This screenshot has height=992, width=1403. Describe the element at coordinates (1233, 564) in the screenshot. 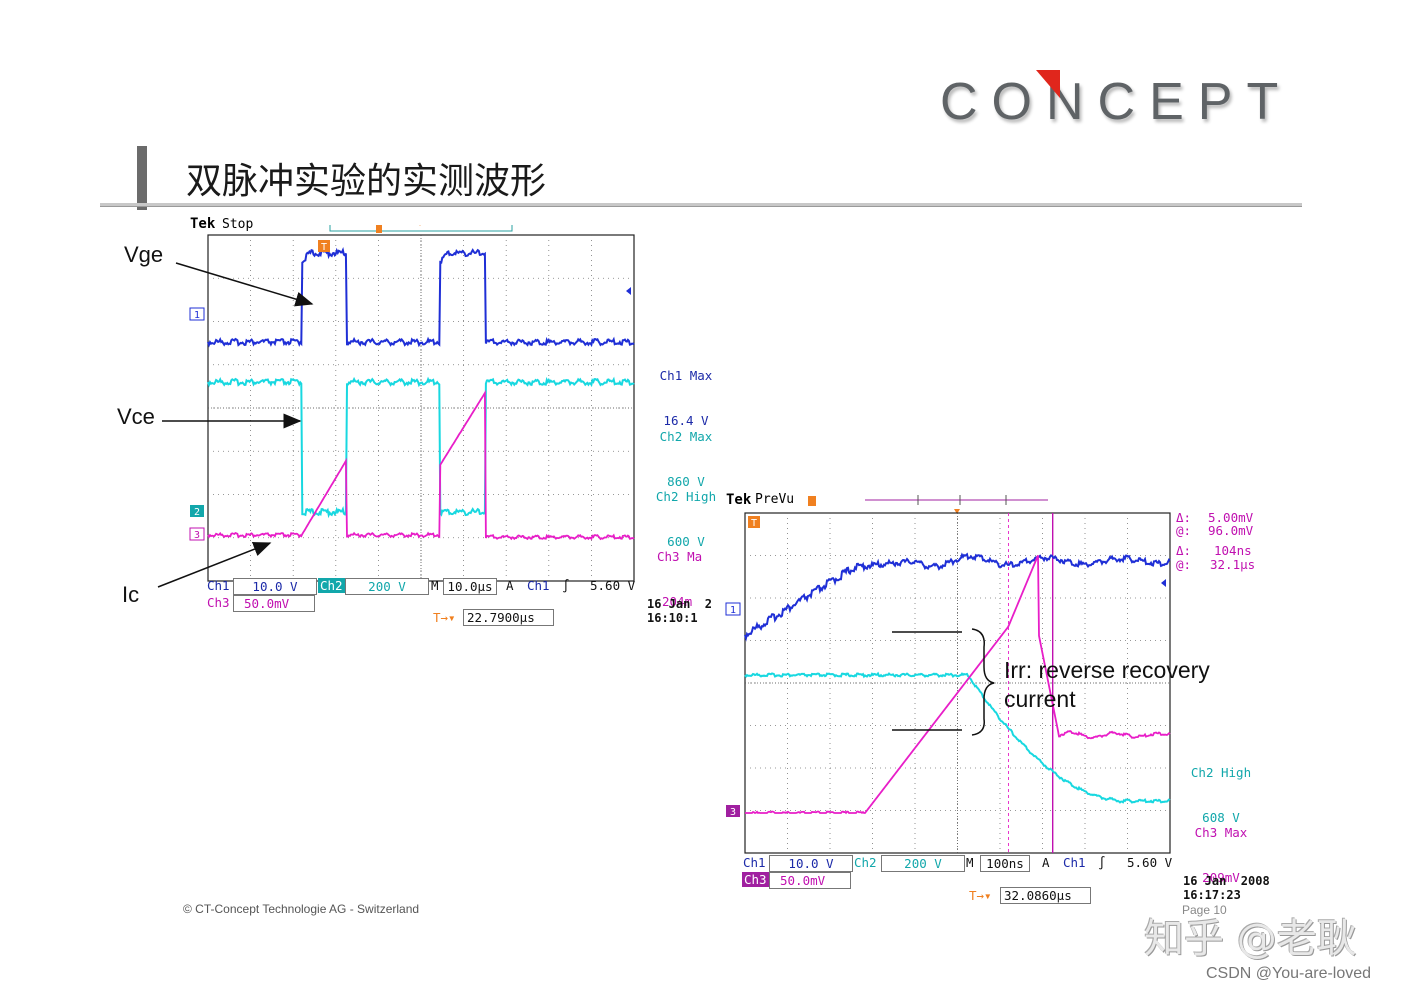

I see `scope2-cursor4-value: 32.1µs` at that location.